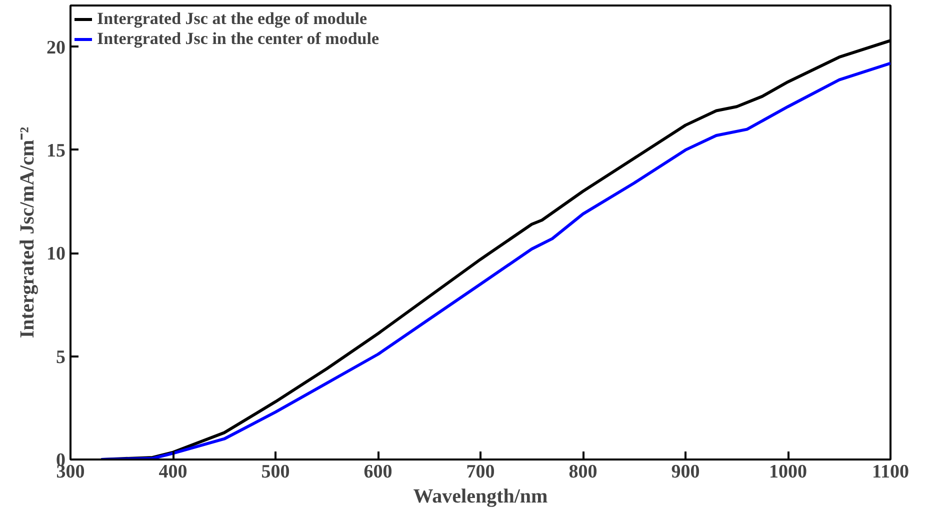 This screenshot has width=929, height=514. I want to click on y-tick-label: 15, so click(56, 151).